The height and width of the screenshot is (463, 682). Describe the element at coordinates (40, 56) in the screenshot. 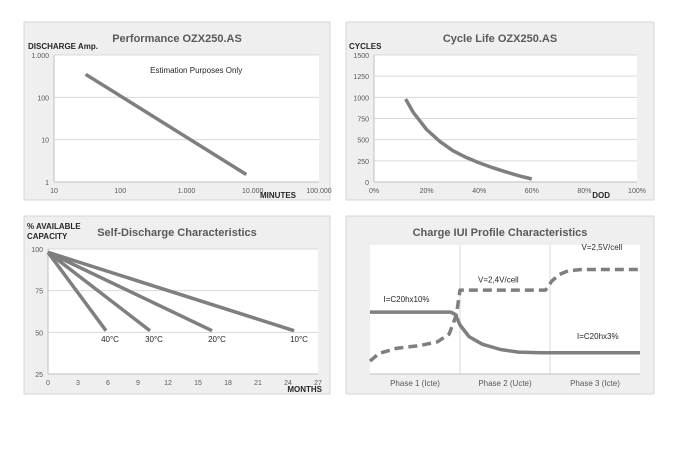

I see `y-tick-label: 1.000` at that location.